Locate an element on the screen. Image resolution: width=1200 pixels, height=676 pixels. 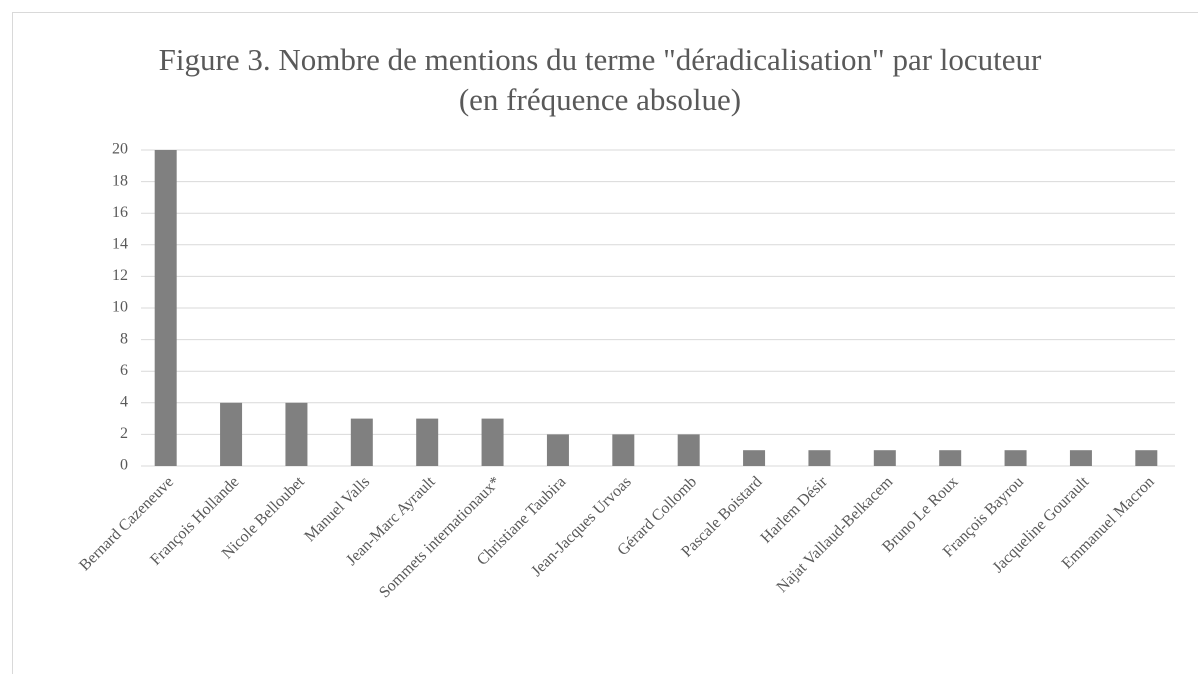
y-tick-label: 10 is located at coordinates (120, 307).